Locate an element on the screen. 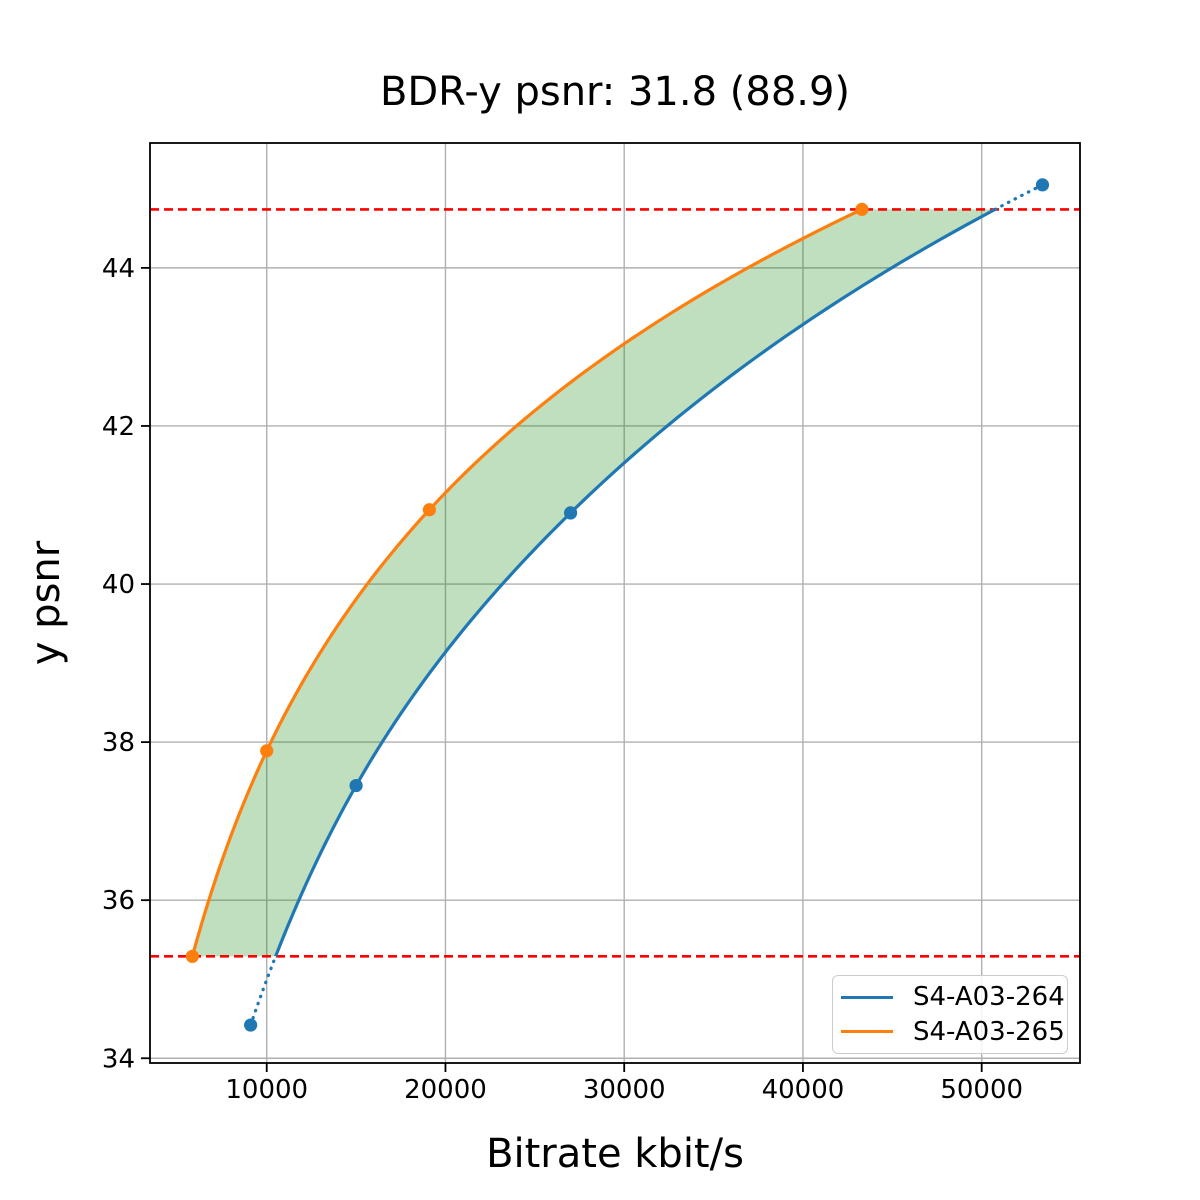  y-tick-label: 36 is located at coordinates (118, 901).